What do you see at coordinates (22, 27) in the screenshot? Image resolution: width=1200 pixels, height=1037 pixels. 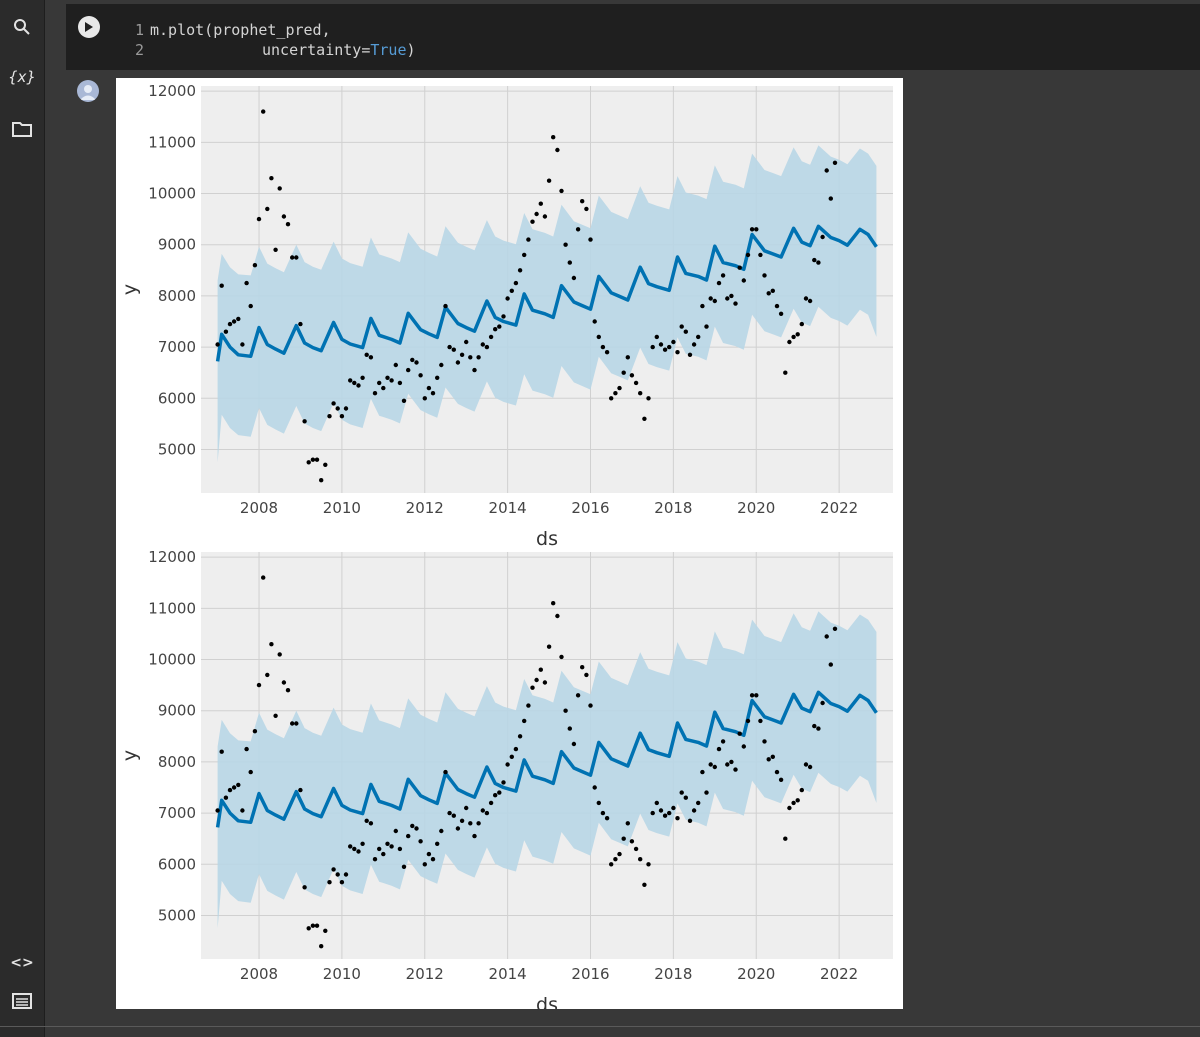 I see `search-icon` at bounding box center [22, 27].